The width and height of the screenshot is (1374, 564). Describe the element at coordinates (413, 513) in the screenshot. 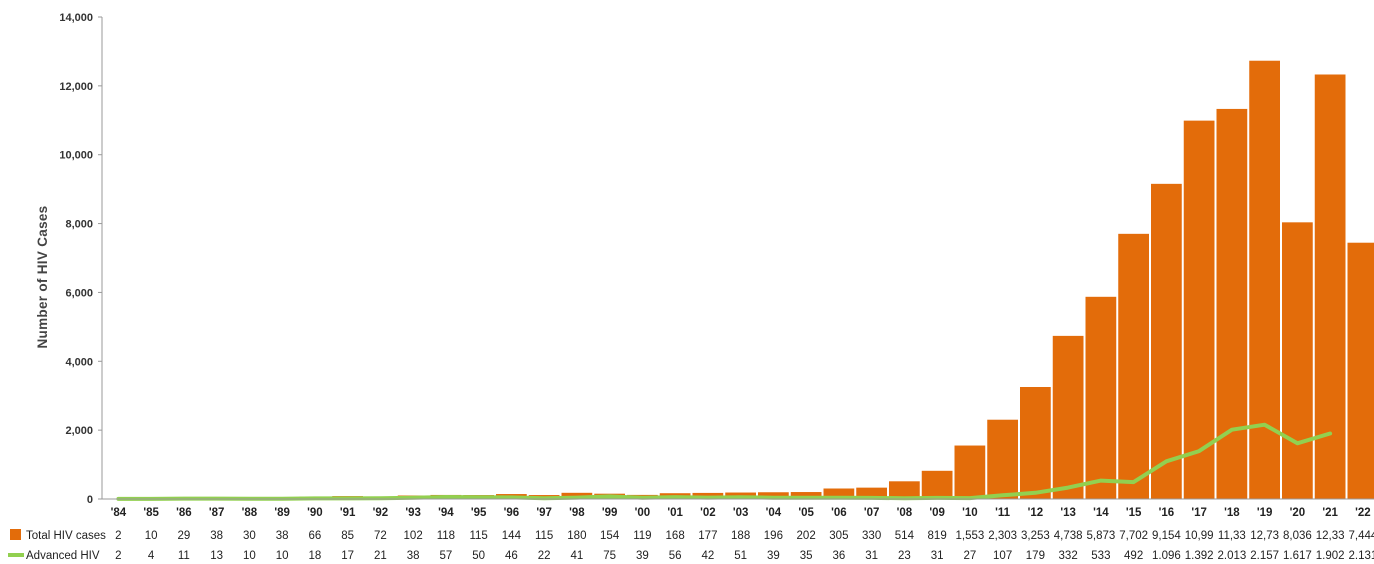

I see `x-tick-label: '93` at that location.